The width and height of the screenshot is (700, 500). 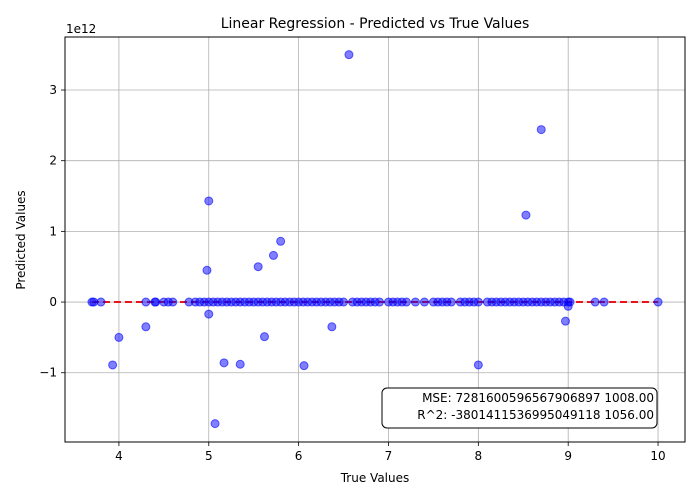 What do you see at coordinates (657, 456) in the screenshot?
I see `x-tick-label: 10` at bounding box center [657, 456].